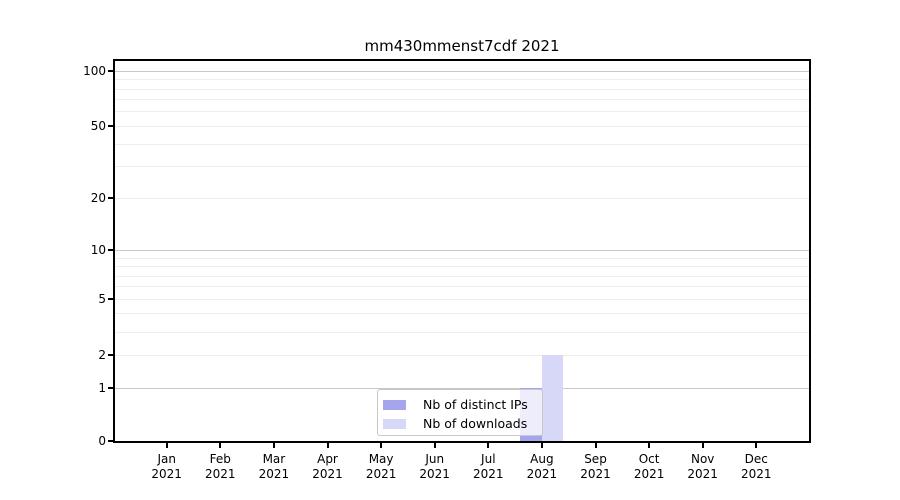 This screenshot has height=500, width=900. I want to click on x-tick-label-oct: Oct 2021, so click(649, 466).